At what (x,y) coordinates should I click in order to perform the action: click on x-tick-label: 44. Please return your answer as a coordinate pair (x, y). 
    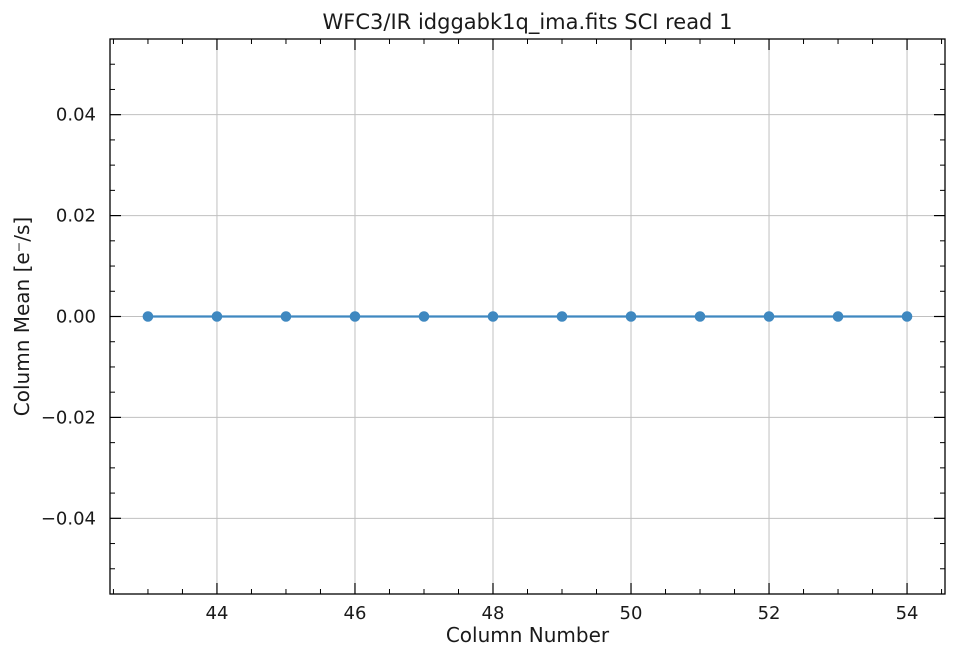
    Looking at the image, I should click on (217, 613).